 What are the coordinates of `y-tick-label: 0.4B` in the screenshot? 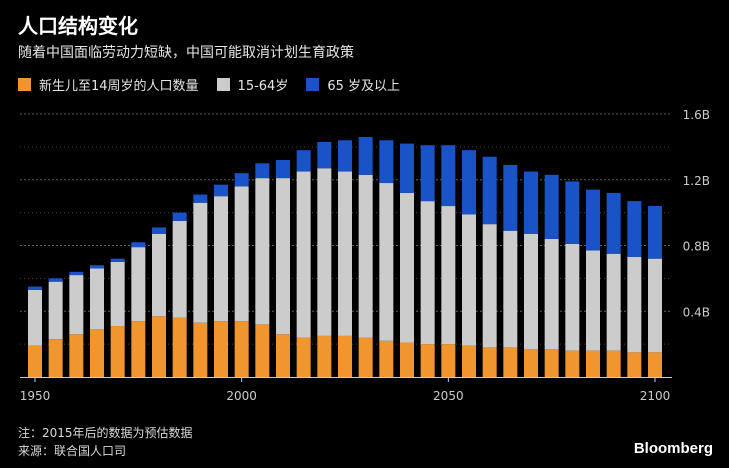 It's located at (696, 312).